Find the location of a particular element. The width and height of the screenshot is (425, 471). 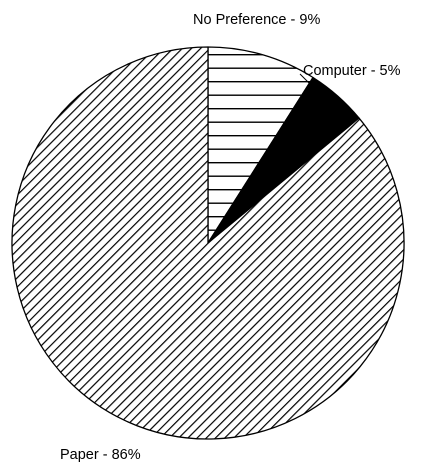

slice-label-no-preference: No Preference - 9% is located at coordinates (256, 20).